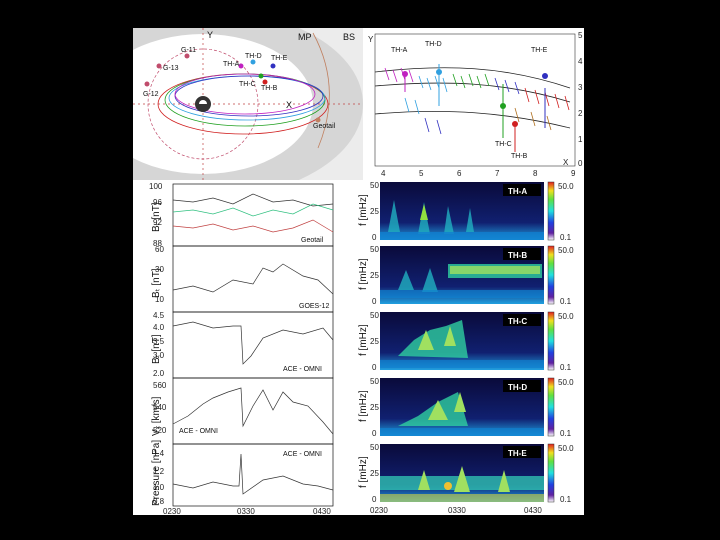 The width and height of the screenshot is (720, 540). I want to click on ts-goes12-ylabel: Bₜ [nT], so click(156, 283).